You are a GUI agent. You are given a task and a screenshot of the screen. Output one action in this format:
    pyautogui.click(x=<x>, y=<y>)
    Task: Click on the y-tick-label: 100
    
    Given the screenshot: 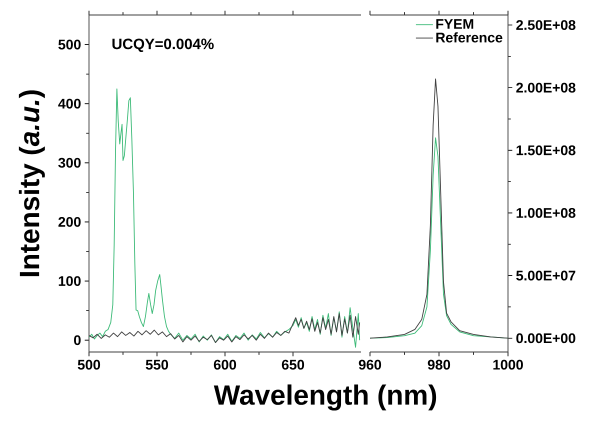 What is the action you would take?
    pyautogui.click(x=69, y=281)
    